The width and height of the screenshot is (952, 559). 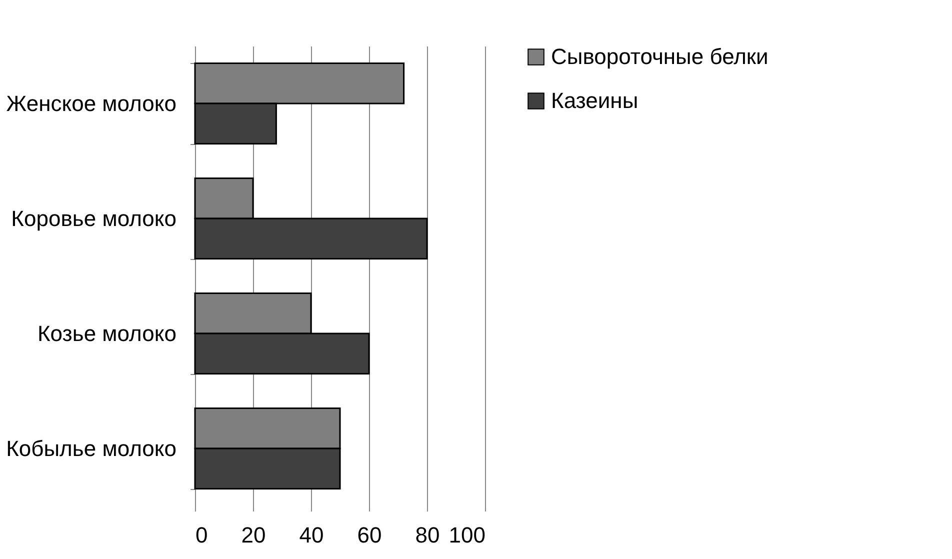 I want to click on legend-label: Сывороточные белки, so click(x=659, y=56).